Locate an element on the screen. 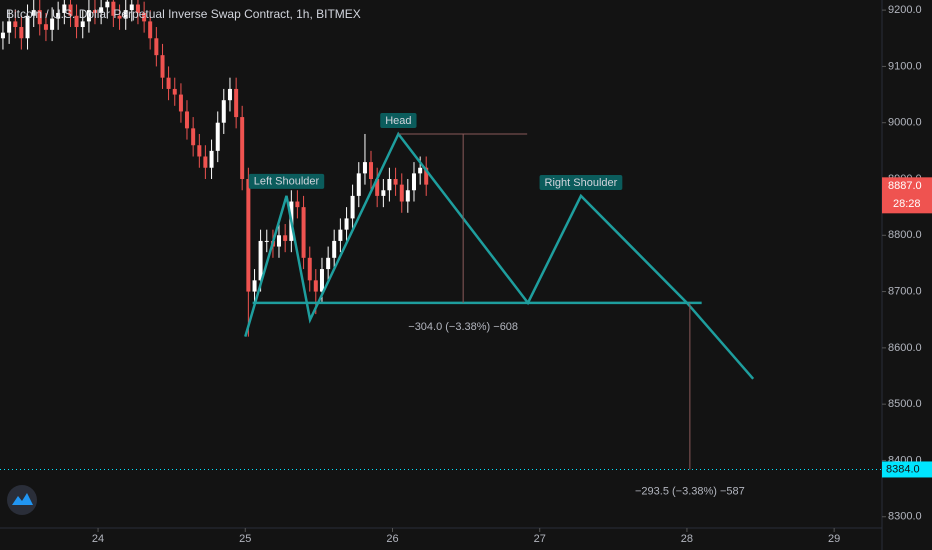 The image size is (932, 550). logo-circle is located at coordinates (22, 500).